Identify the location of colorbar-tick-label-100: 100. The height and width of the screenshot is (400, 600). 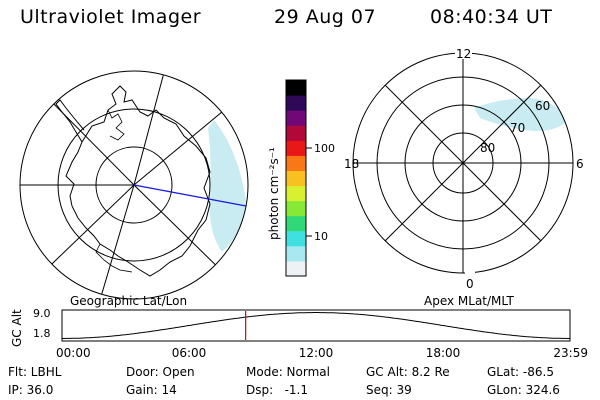
(324, 148).